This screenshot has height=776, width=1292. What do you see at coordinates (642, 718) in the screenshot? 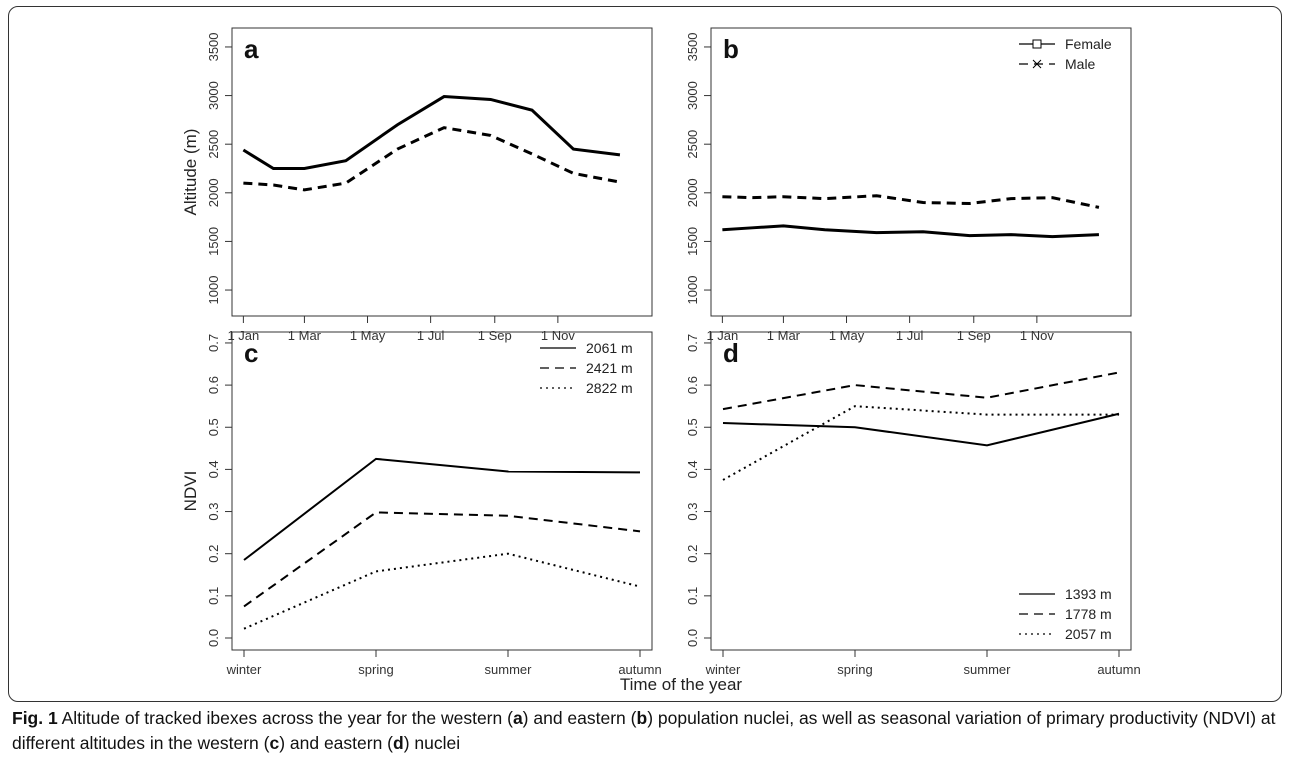
I see `caption-text: b` at bounding box center [642, 718].